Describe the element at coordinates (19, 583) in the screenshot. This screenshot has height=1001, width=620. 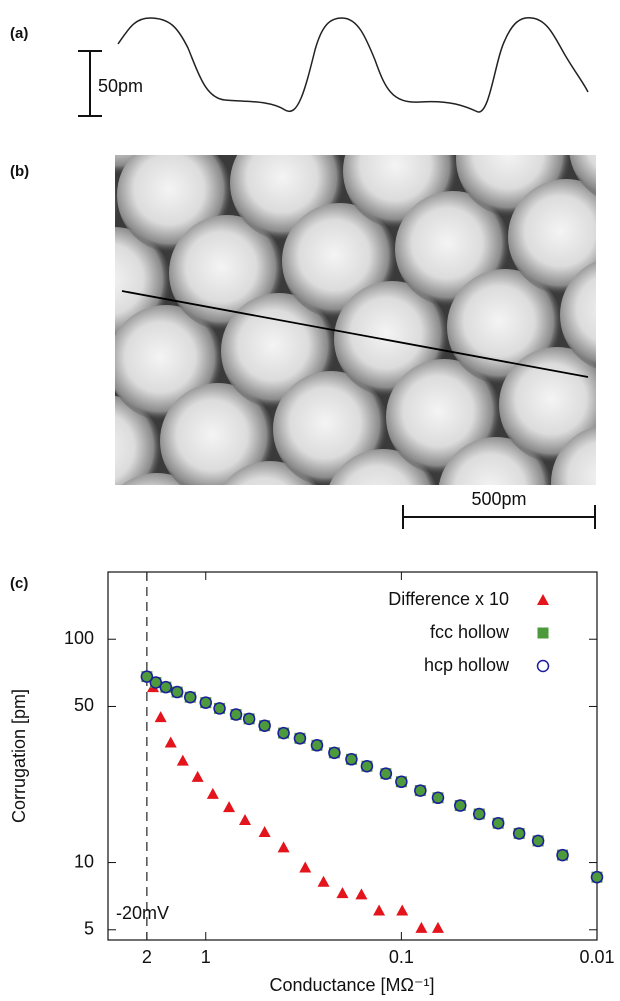
I see `panel-label: (c)` at that location.